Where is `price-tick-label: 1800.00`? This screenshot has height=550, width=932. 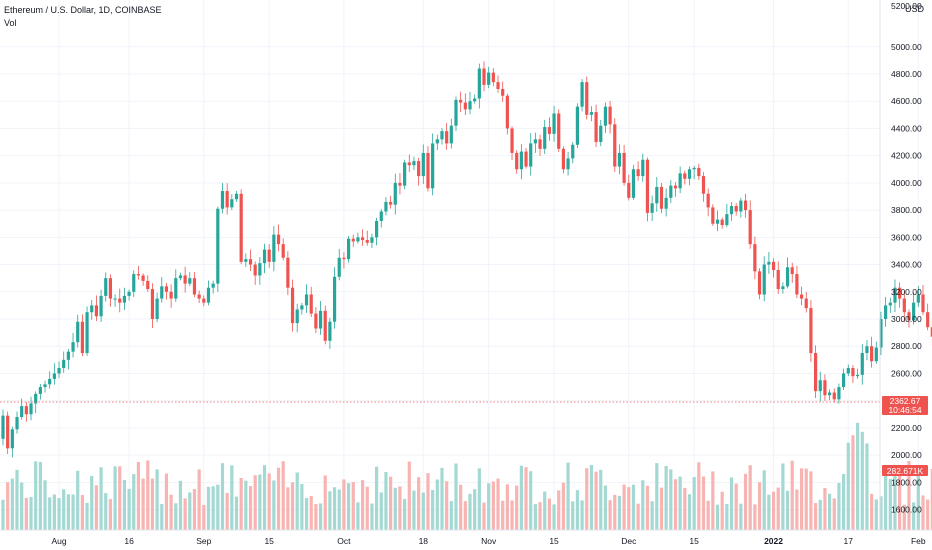
price-tick-label: 1800.00 is located at coordinates (906, 482).